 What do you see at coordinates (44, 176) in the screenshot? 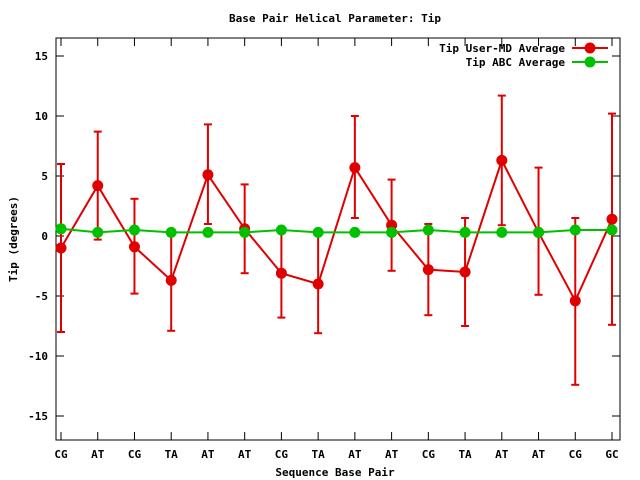
I see `y-tick-label: 5` at bounding box center [44, 176].